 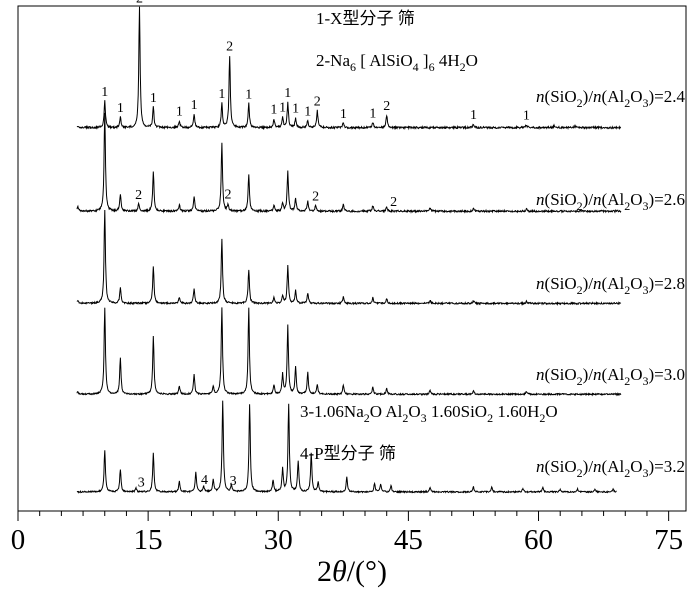 What do you see at coordinates (347, 540) in the screenshot?
I see `x-axis-tick-labels: 0 15 30 45 60 75` at bounding box center [347, 540].